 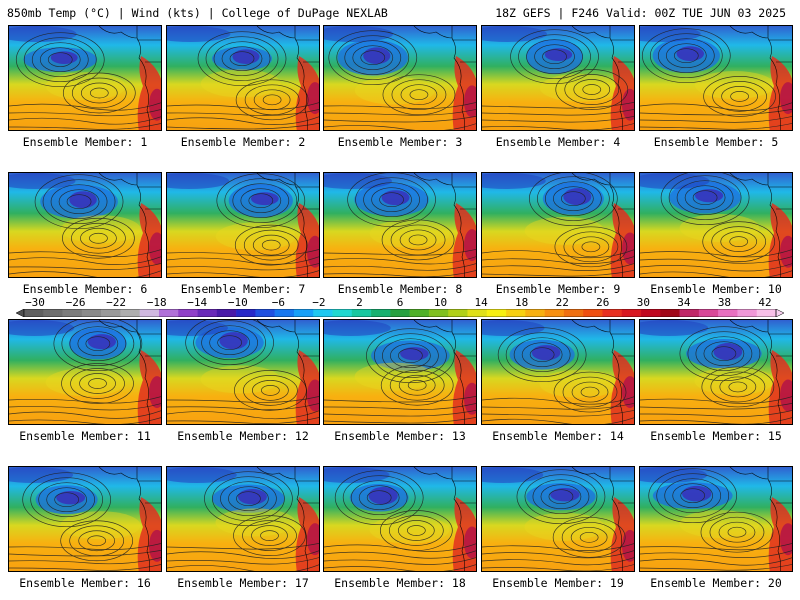 I want to click on colorbar-tick-label: 18, so click(x=522, y=302).